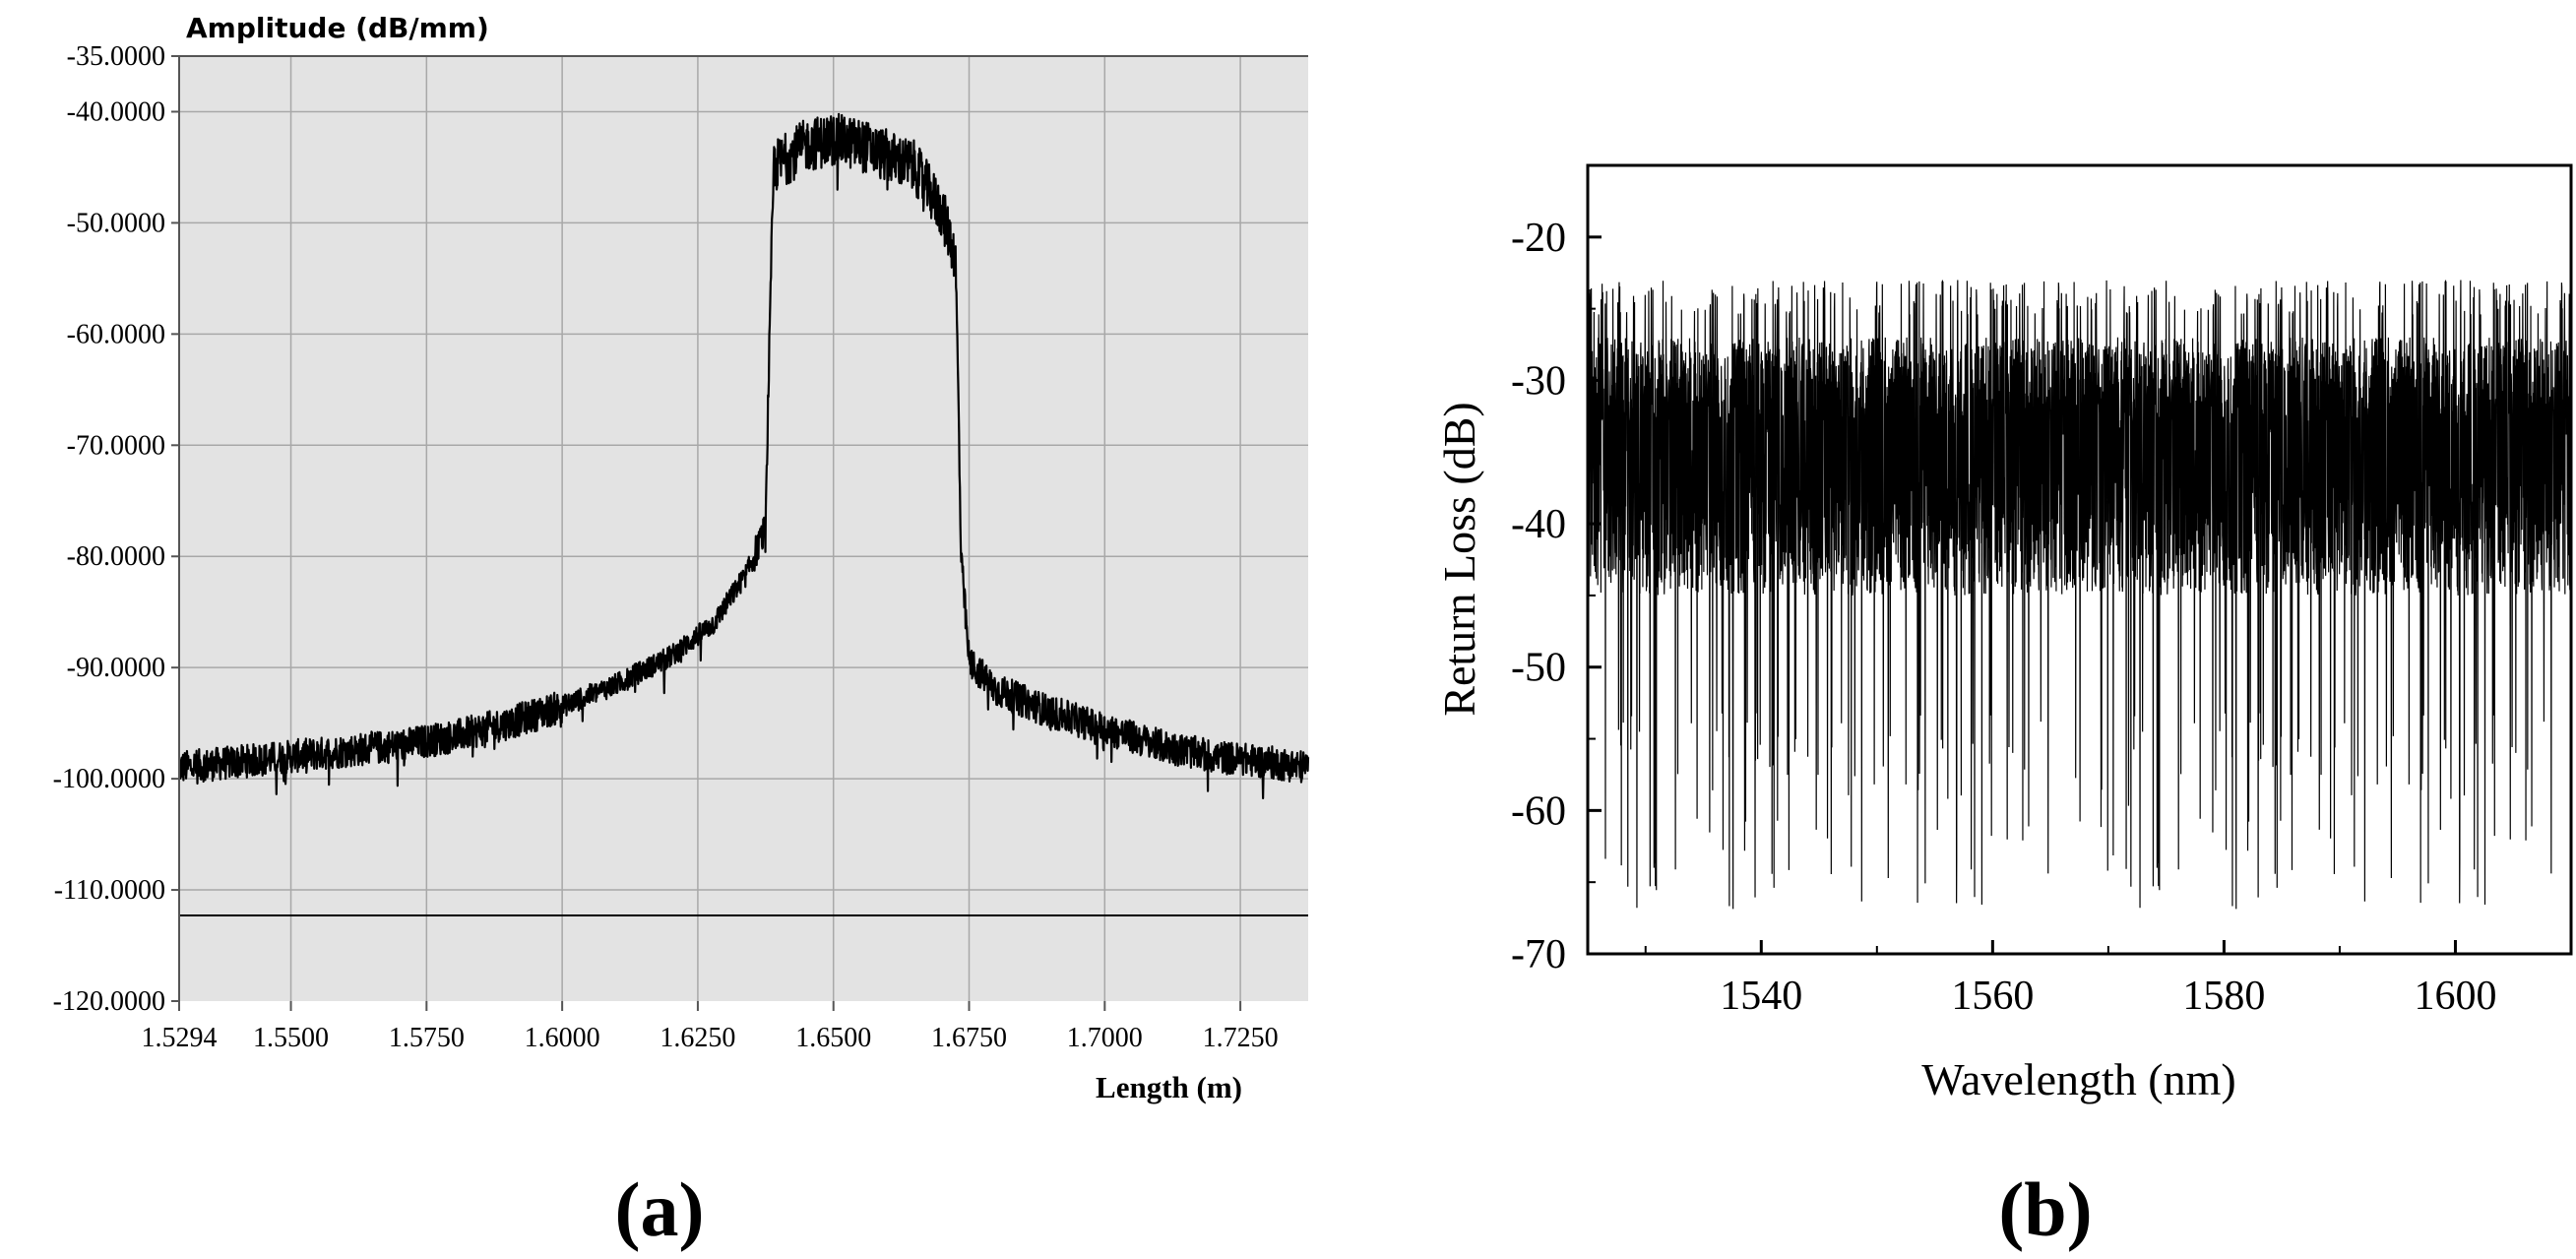  What do you see at coordinates (1538, 954) in the screenshot?
I see `panel-b-y-tick-label: -70` at bounding box center [1538, 954].